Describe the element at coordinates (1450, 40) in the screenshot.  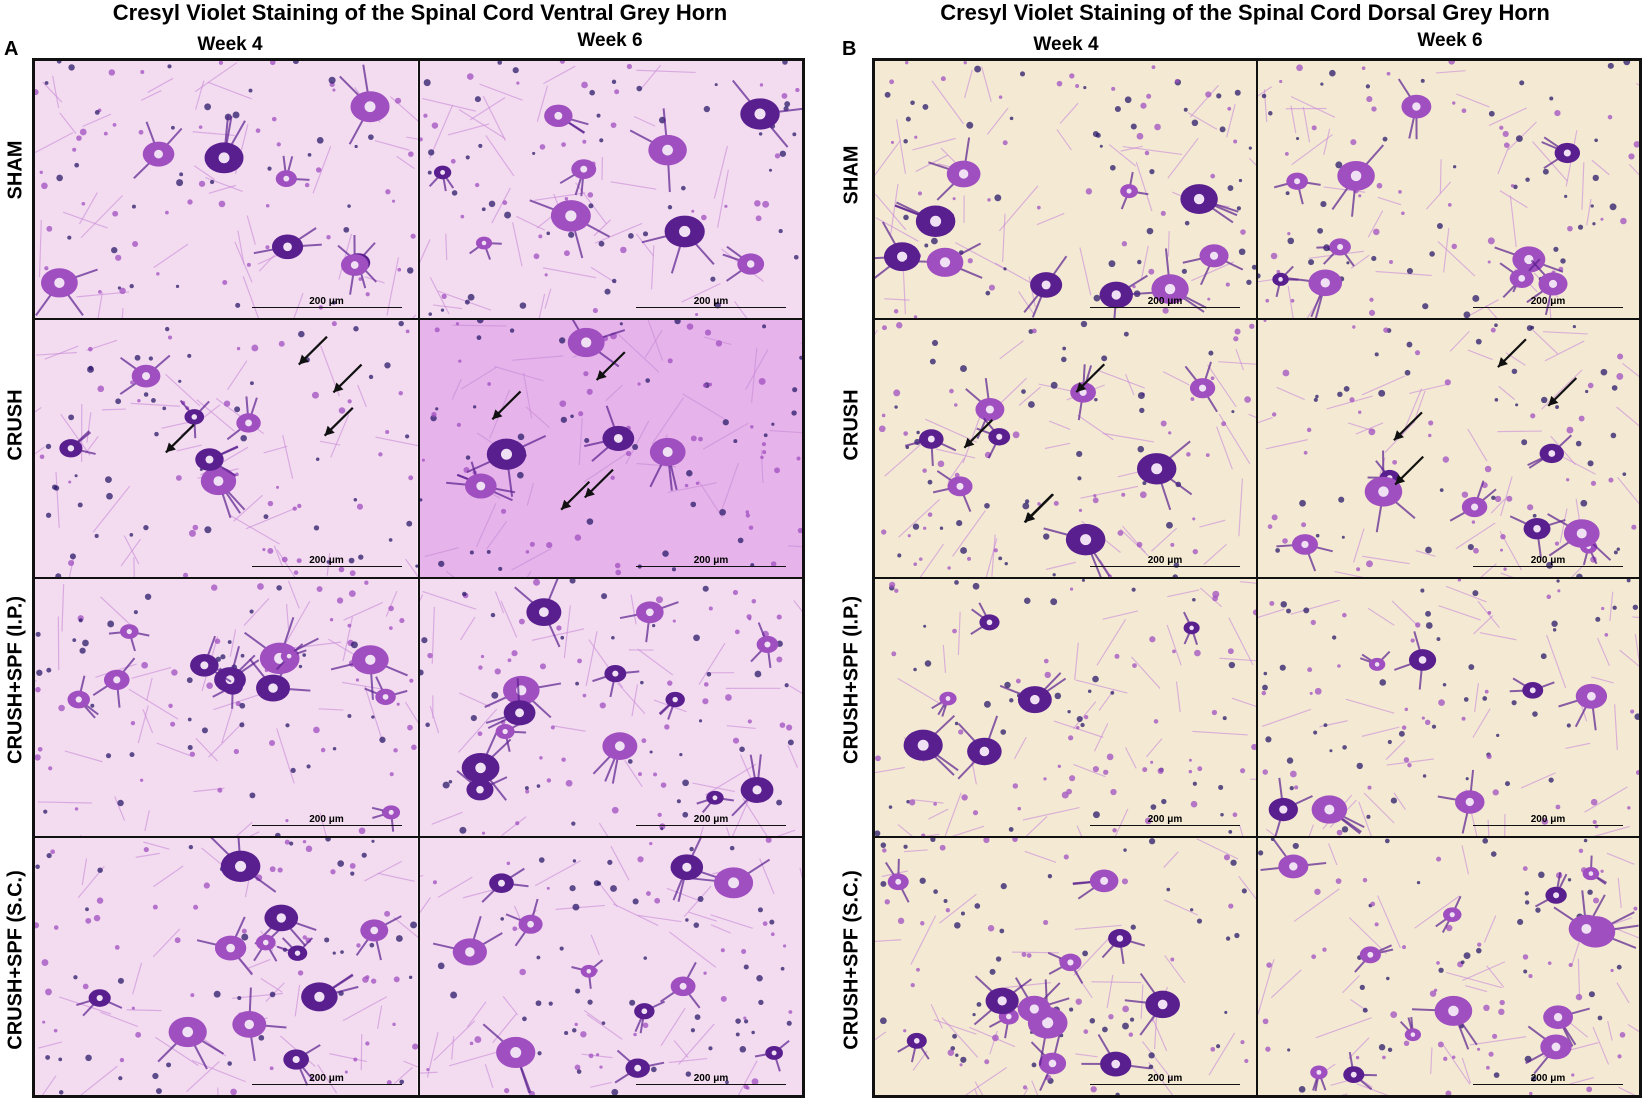
I see `panel-b-column-week6: Week 6` at that location.